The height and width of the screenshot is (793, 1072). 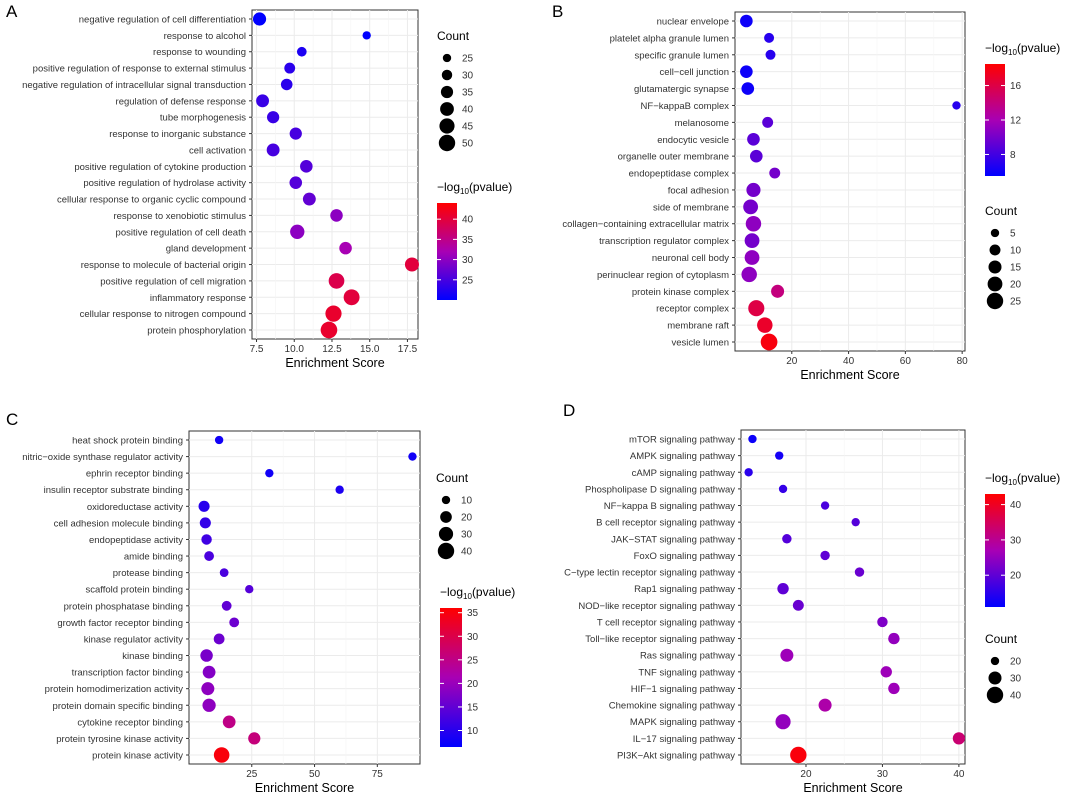 What do you see at coordinates (135, 507) in the screenshot?
I see `y-tick-label: oxidoreductase activity` at bounding box center [135, 507].